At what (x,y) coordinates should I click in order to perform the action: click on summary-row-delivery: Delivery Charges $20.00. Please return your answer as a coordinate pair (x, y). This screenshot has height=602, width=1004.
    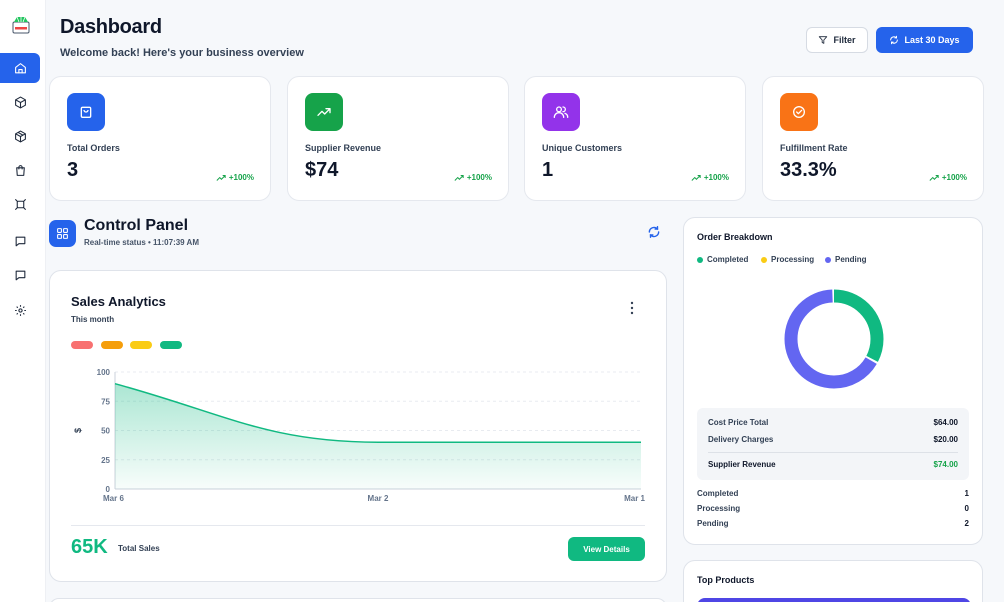
    Looking at the image, I should click on (833, 439).